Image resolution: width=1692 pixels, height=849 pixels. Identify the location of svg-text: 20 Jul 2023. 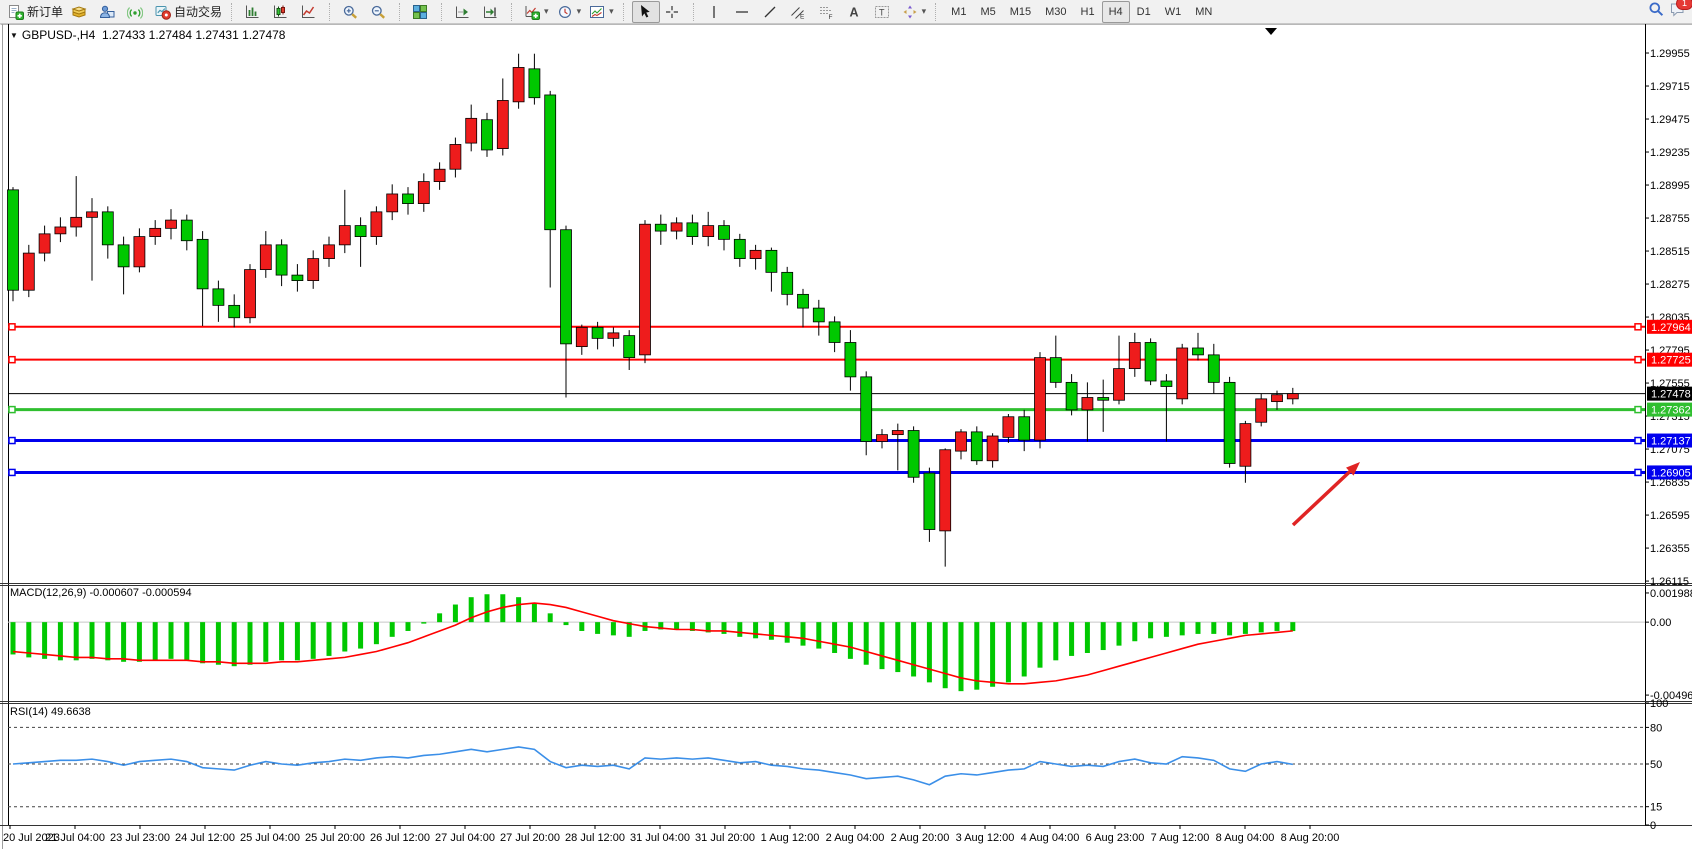
(31, 838).